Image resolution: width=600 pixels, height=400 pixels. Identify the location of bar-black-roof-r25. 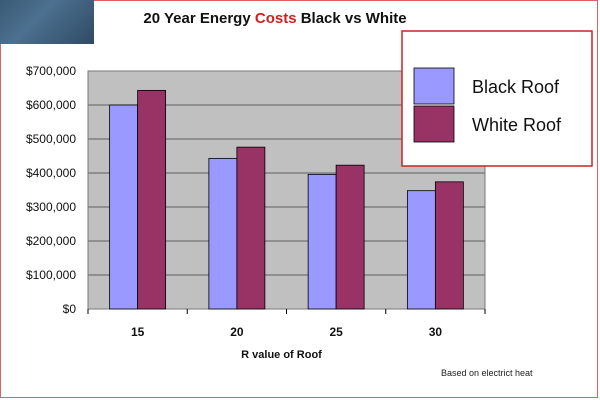
(322, 241).